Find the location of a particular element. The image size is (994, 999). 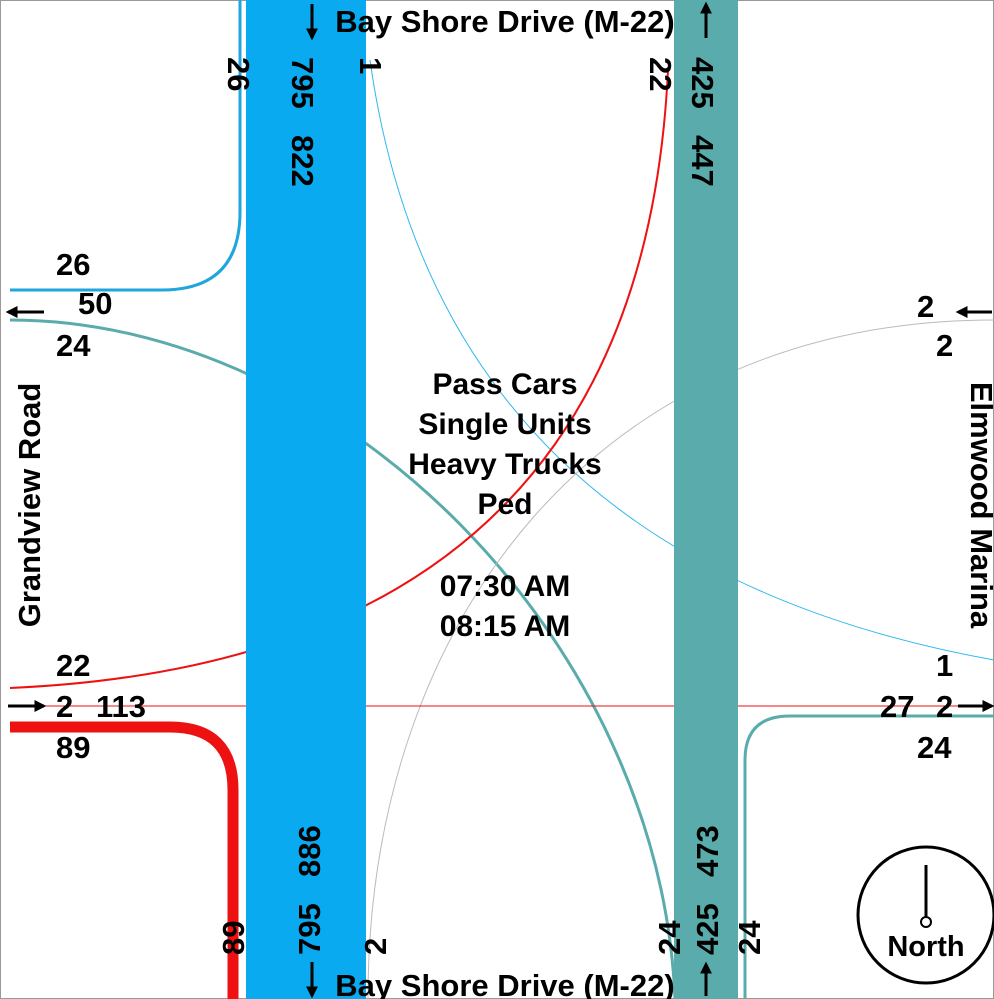

south-right-turn-band is located at coordinates (868, 856).